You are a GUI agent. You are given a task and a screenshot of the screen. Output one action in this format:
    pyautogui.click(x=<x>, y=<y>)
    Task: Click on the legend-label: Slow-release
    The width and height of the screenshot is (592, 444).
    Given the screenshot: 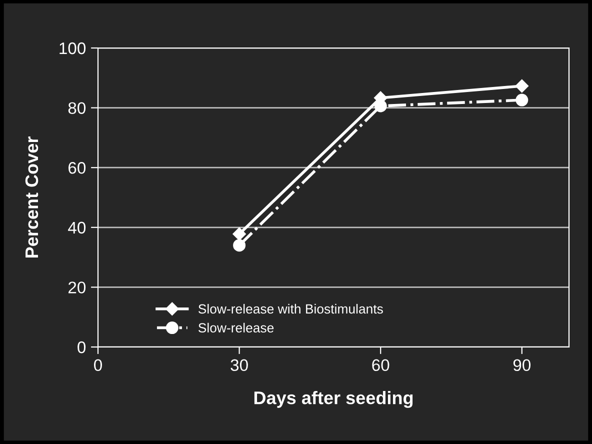 What is the action you would take?
    pyautogui.click(x=236, y=327)
    